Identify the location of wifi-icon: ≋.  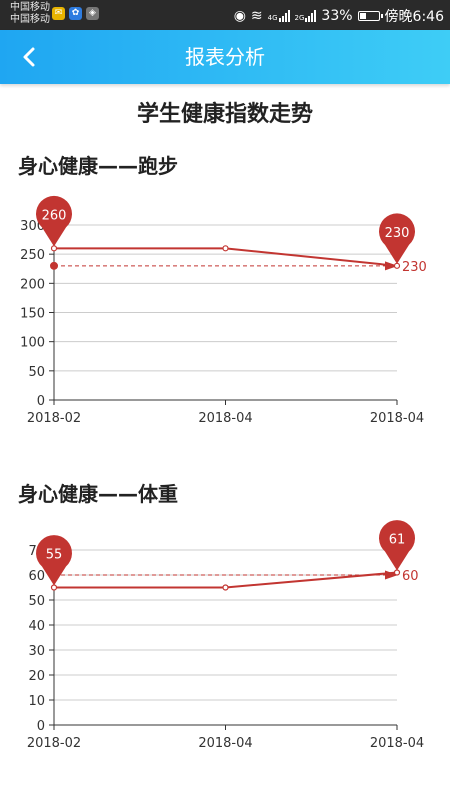
(256, 16).